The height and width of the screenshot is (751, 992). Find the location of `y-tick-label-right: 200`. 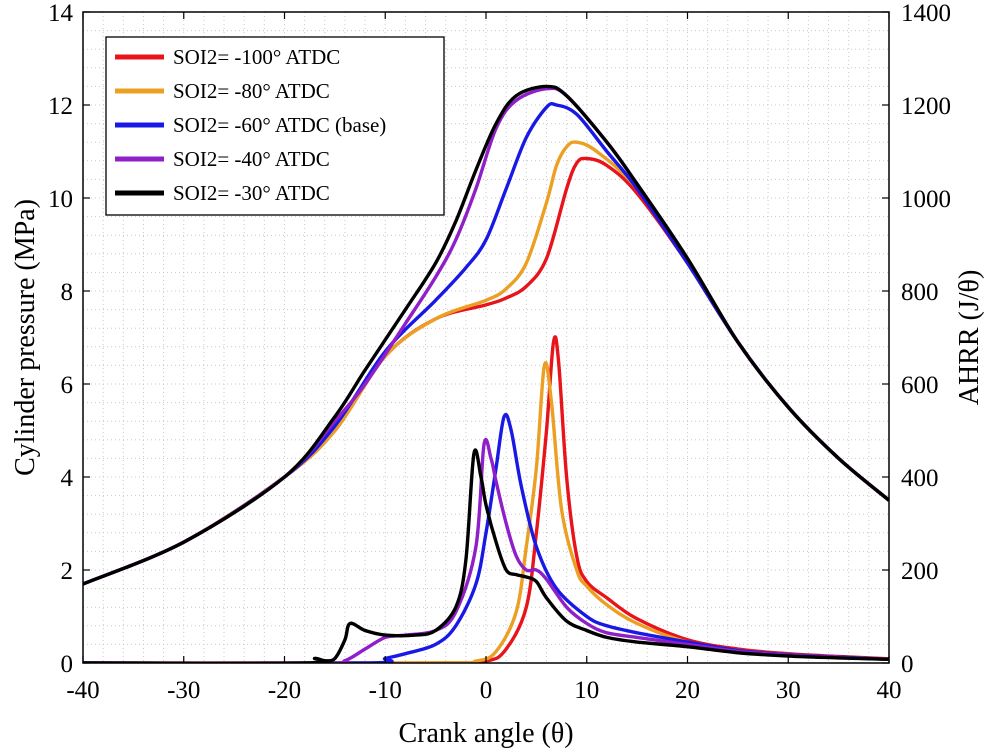

y-tick-label-right: 200 is located at coordinates (920, 571).